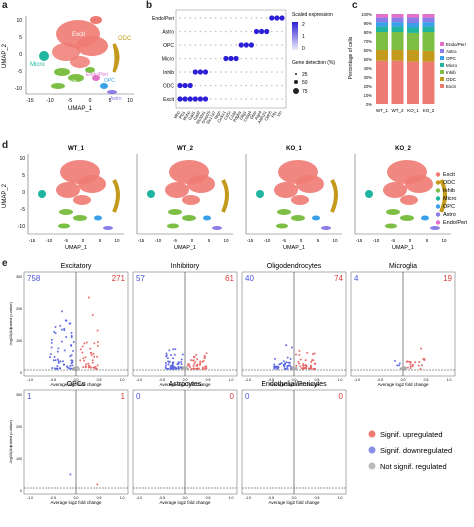 The width and height of the screenshot is (474, 527). Describe the element at coordinates (119, 278) in the screenshot. I see `volcano-up-count: 271` at that location.